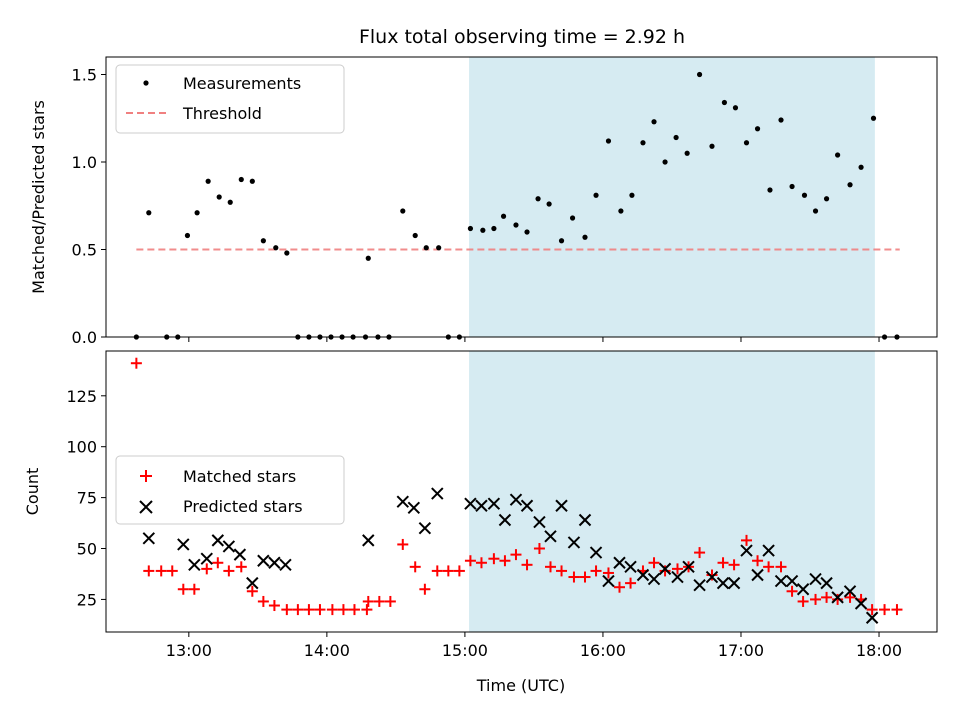 This screenshot has width=960, height=720. I want to click on legend-matched-marker, so click(146, 476).